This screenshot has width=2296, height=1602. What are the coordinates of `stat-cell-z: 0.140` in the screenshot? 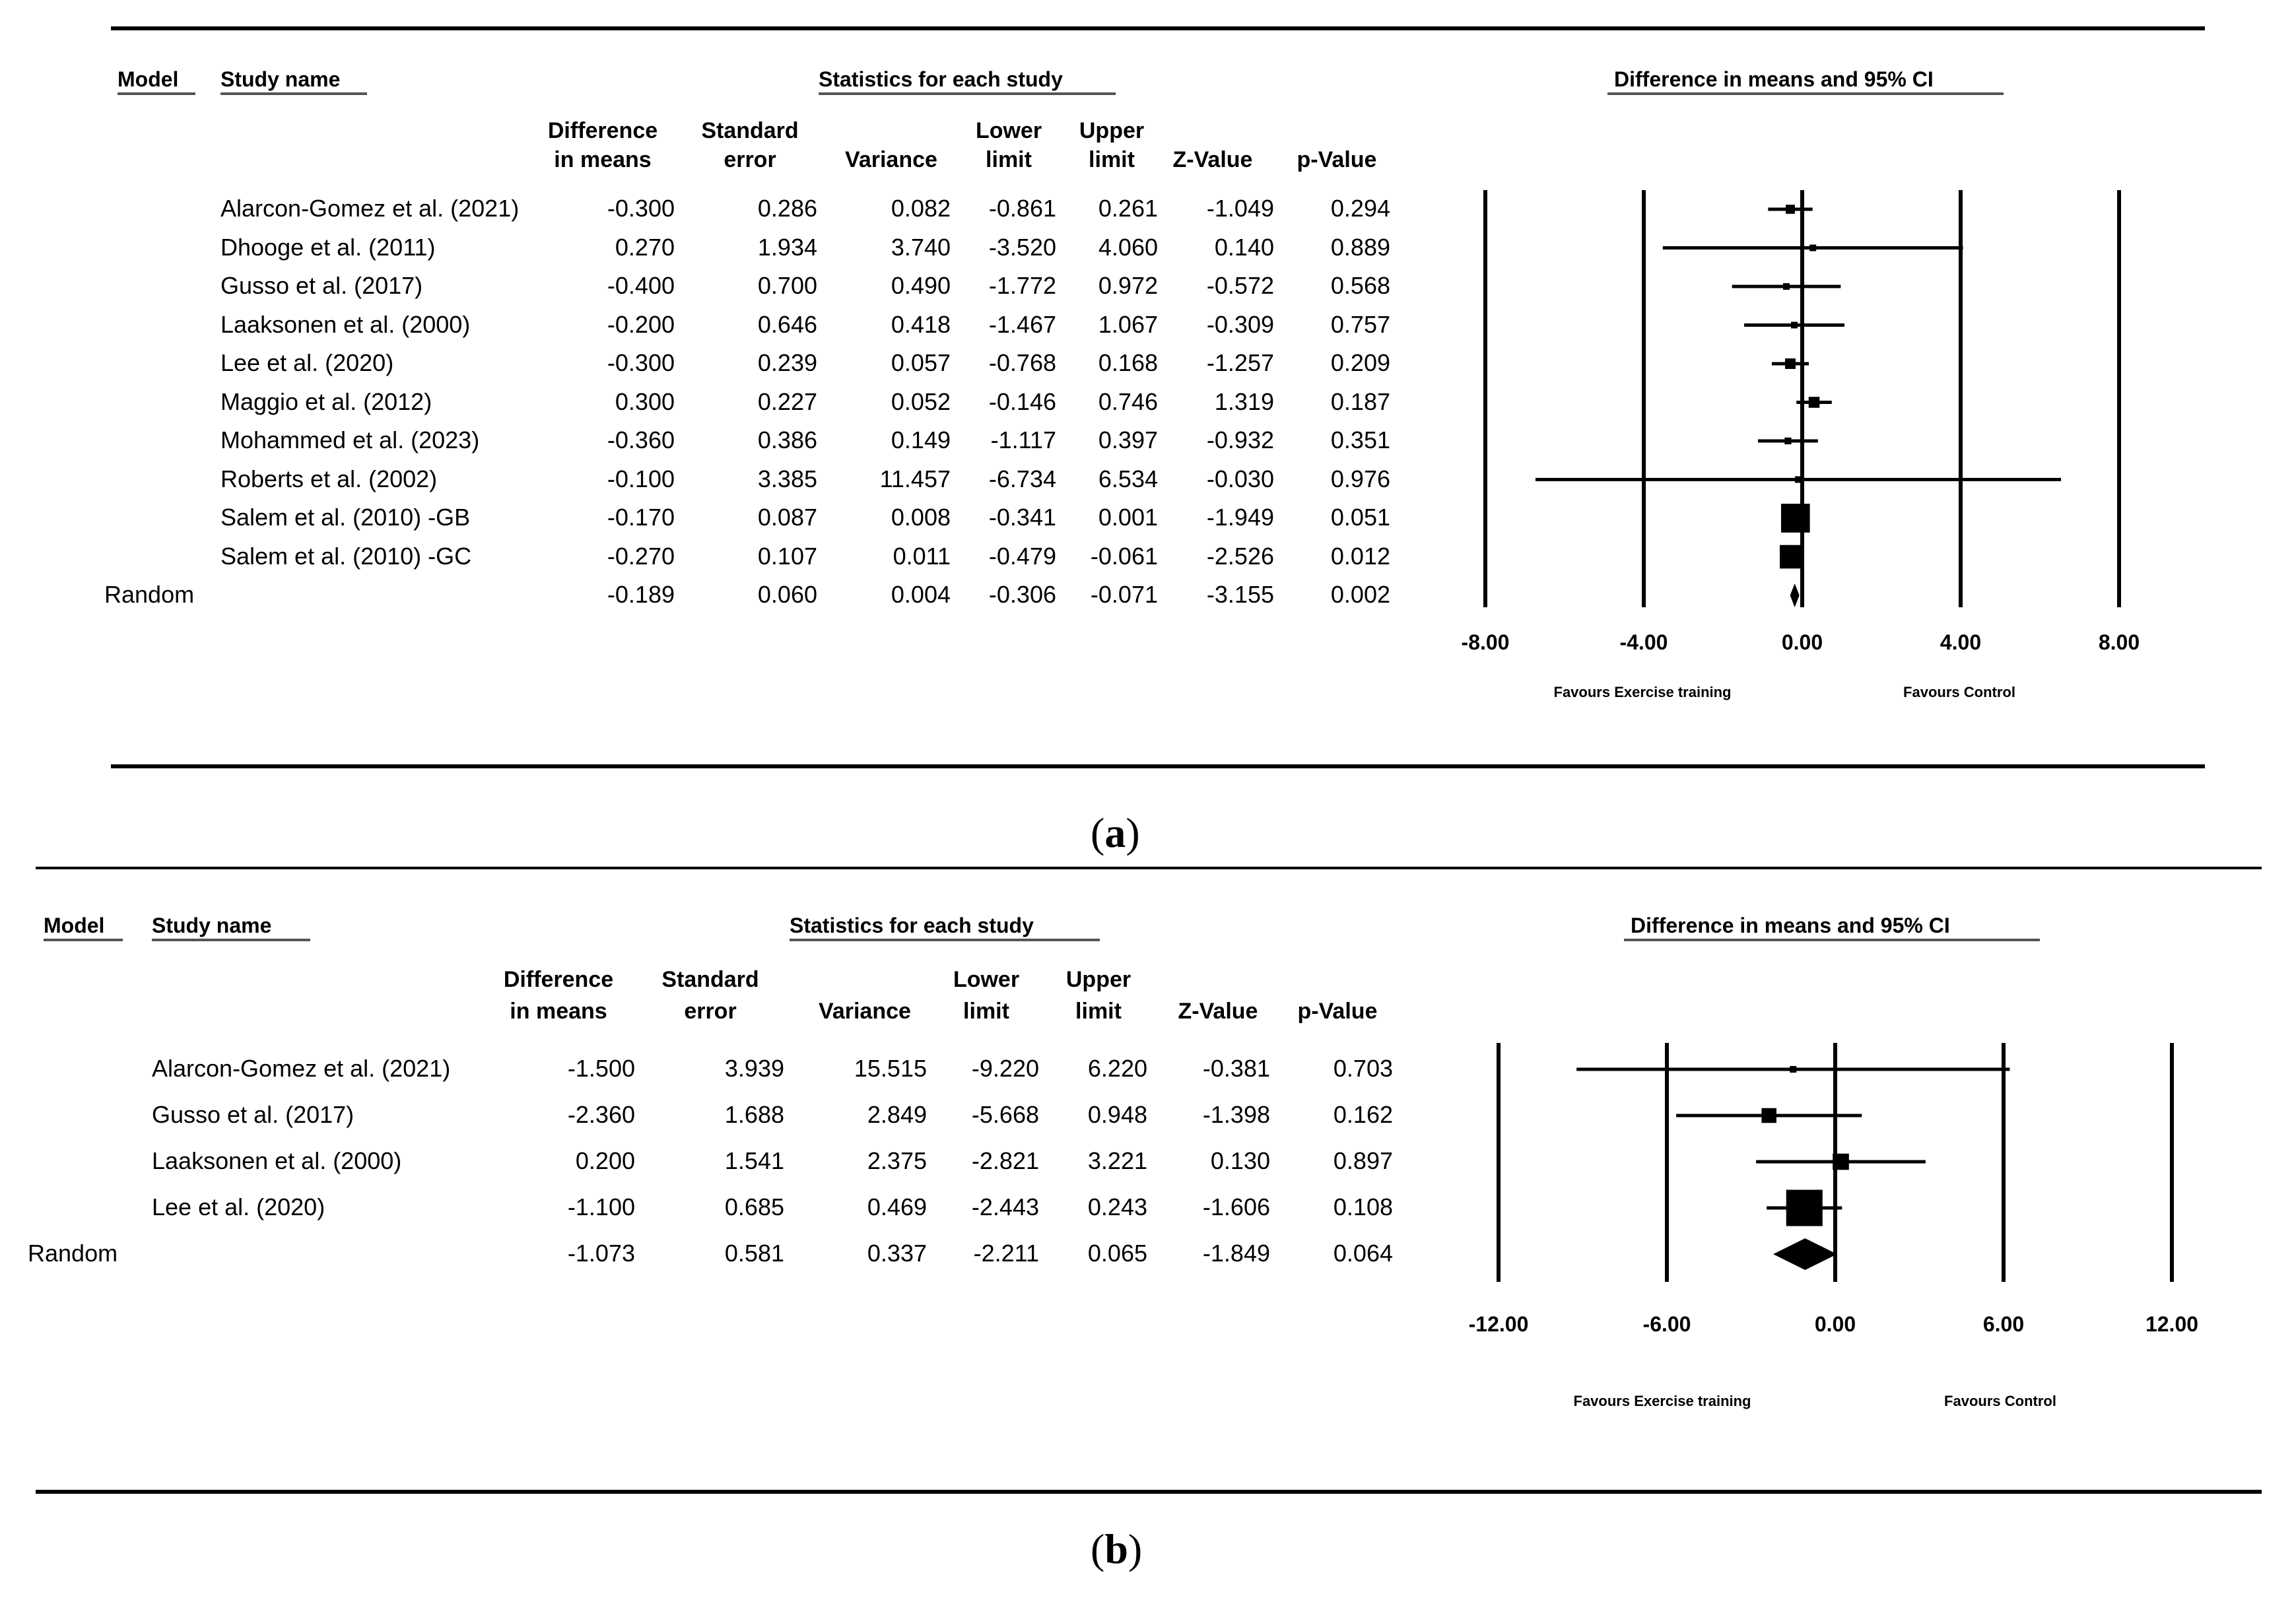 It's located at (1244, 247).